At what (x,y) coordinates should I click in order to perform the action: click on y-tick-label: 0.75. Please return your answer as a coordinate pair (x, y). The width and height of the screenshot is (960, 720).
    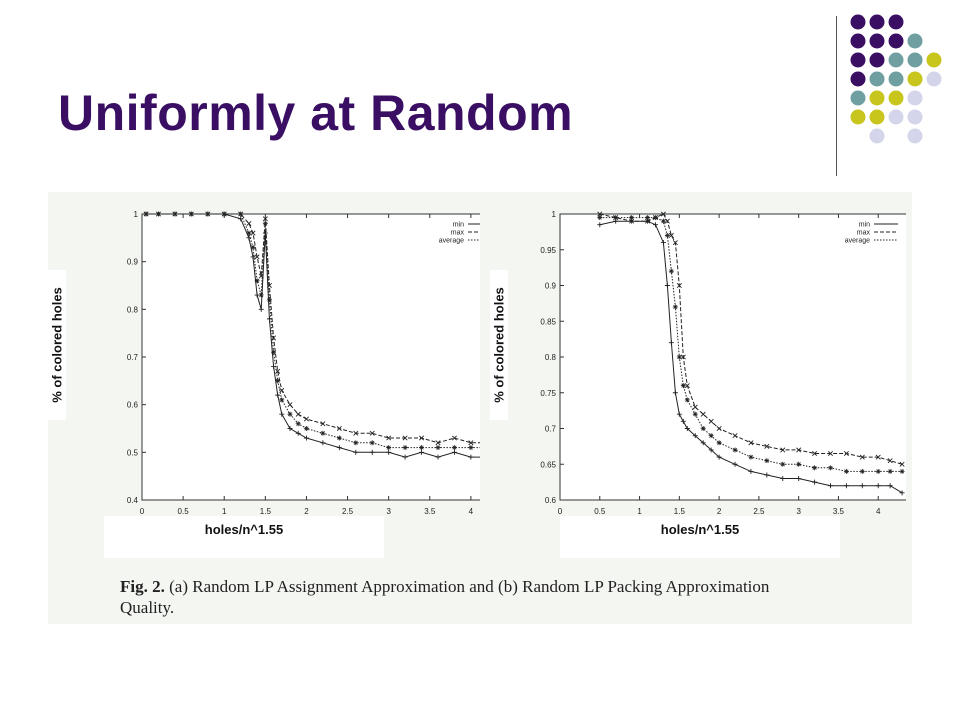
    Looking at the image, I should click on (548, 393).